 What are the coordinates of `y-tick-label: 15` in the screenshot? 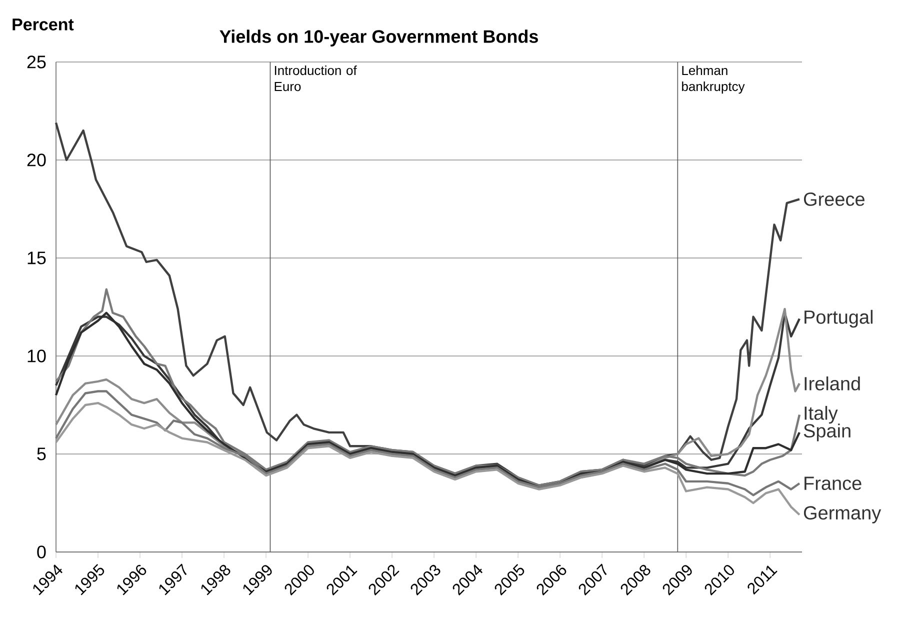 It's located at (37, 258).